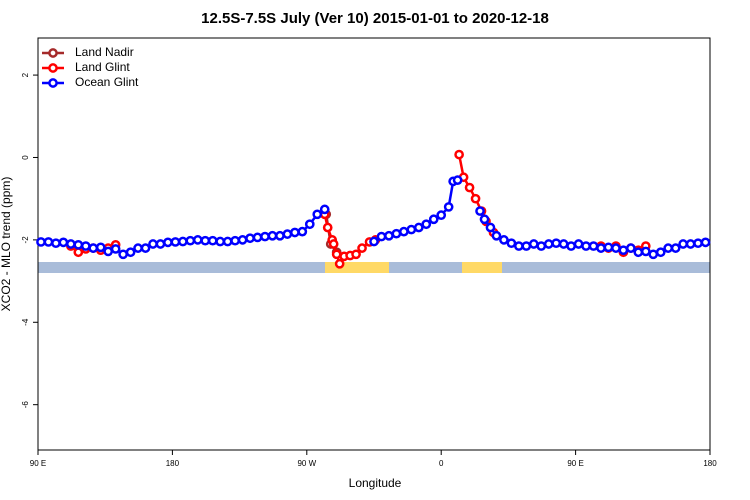  What do you see at coordinates (6, 244) in the screenshot?
I see `y-axis-label: XCO2 - MLO trend (ppm)` at bounding box center [6, 244].